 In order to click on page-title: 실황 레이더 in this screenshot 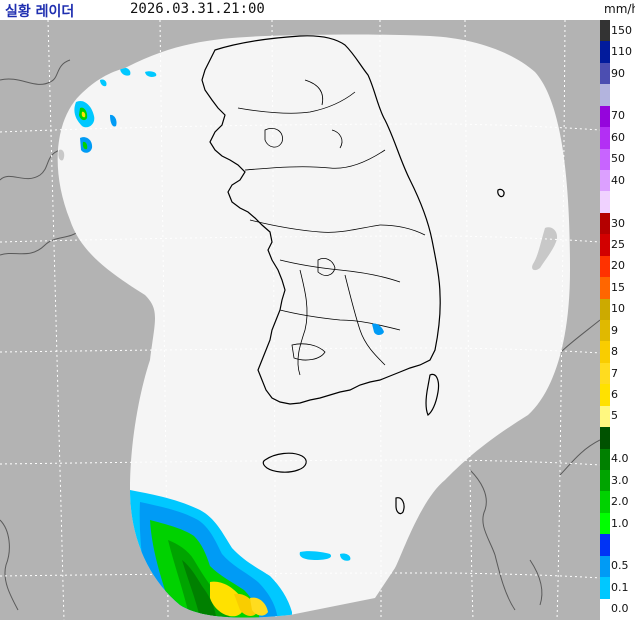, I will do `click(40, 12)`.